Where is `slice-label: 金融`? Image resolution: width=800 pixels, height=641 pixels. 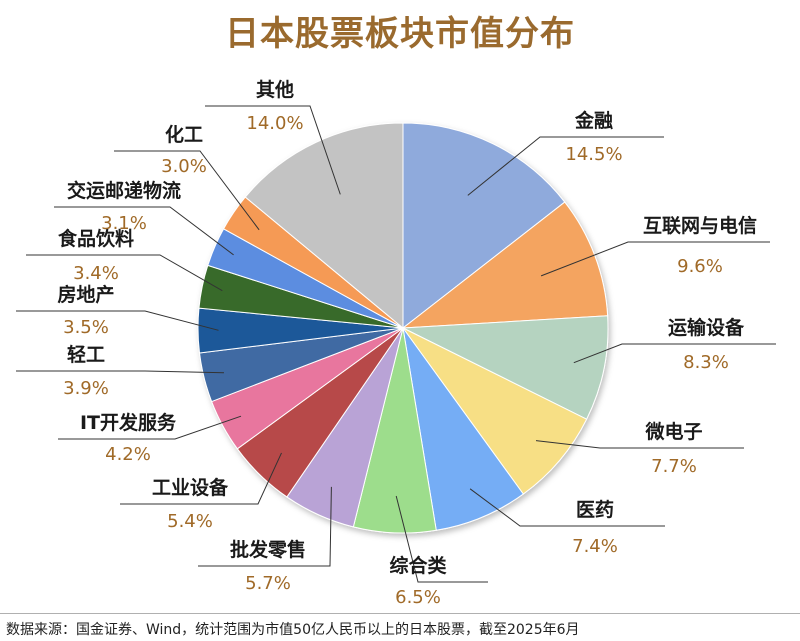
slice-label: 金融 is located at coordinates (593, 120).